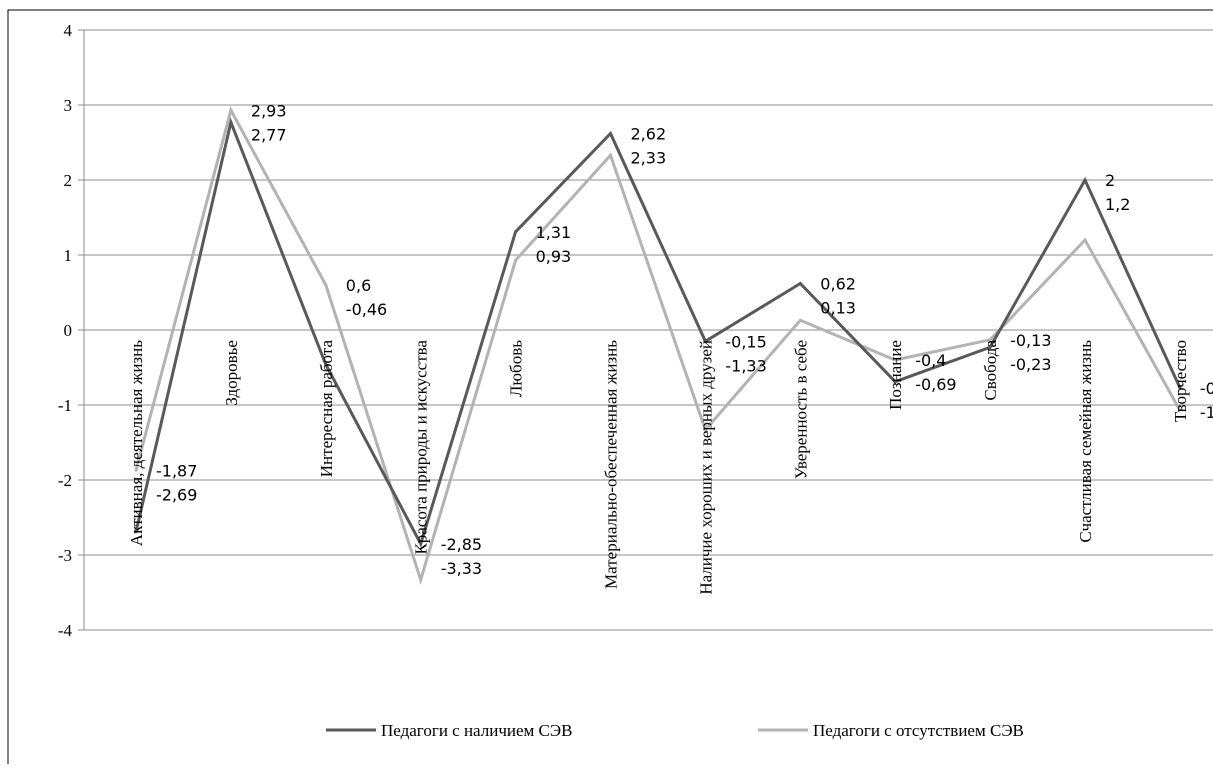  What do you see at coordinates (269, 110) in the screenshot?
I see `data-label-series-2: 2,93` at bounding box center [269, 110].